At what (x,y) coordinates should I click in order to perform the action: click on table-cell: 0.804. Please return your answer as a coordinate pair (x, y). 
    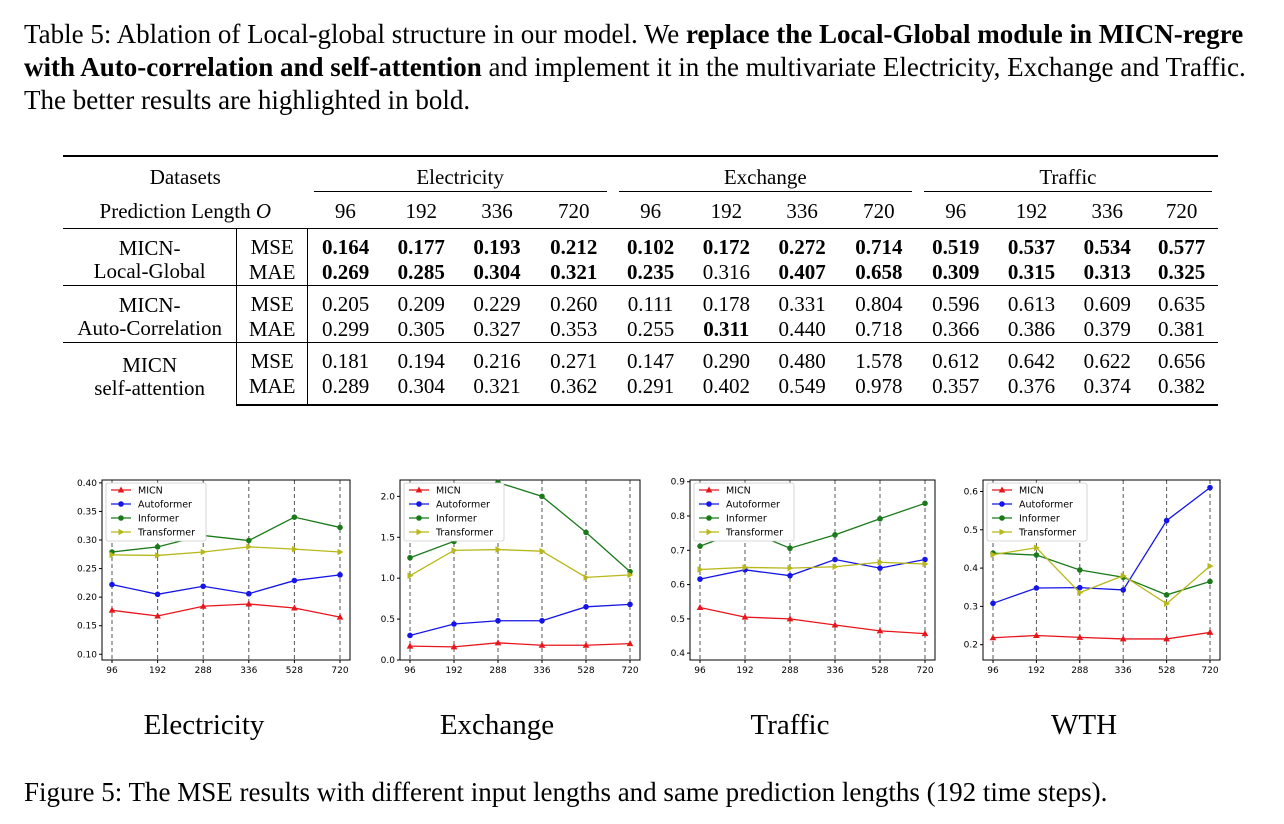
    Looking at the image, I should click on (879, 301).